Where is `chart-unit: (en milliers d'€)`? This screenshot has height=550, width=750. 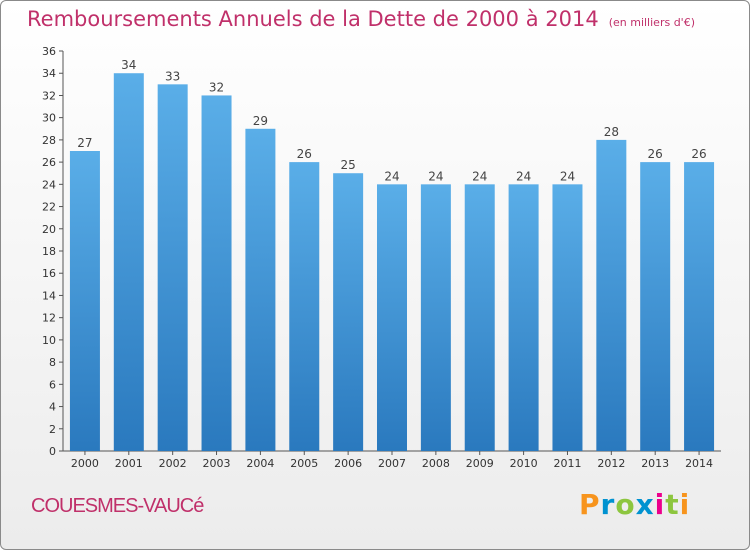
chart-unit: (en milliers d'€) is located at coordinates (651, 22).